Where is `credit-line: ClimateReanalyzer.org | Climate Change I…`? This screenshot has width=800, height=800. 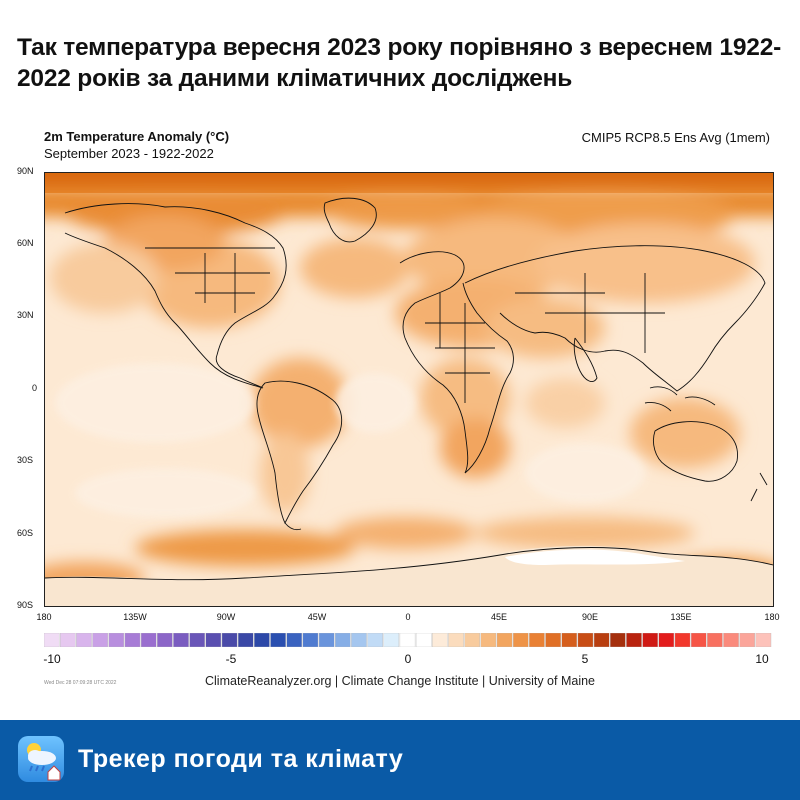 credit-line: ClimateReanalyzer.org | Climate Change I… is located at coordinates (400, 681).